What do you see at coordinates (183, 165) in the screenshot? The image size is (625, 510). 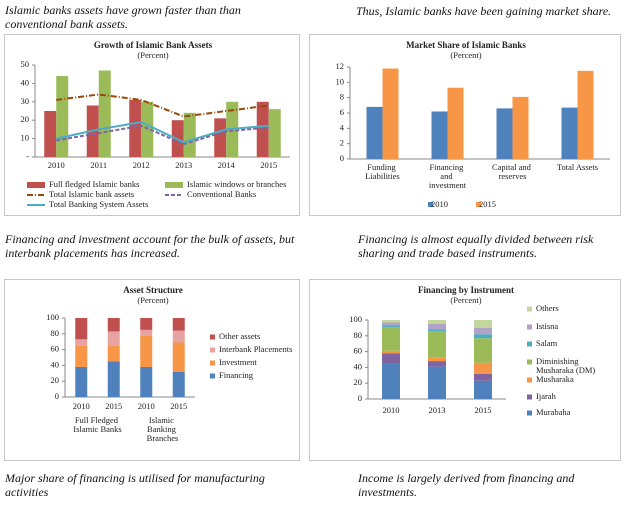 I see `x-tick-label: 2013` at bounding box center [183, 165].